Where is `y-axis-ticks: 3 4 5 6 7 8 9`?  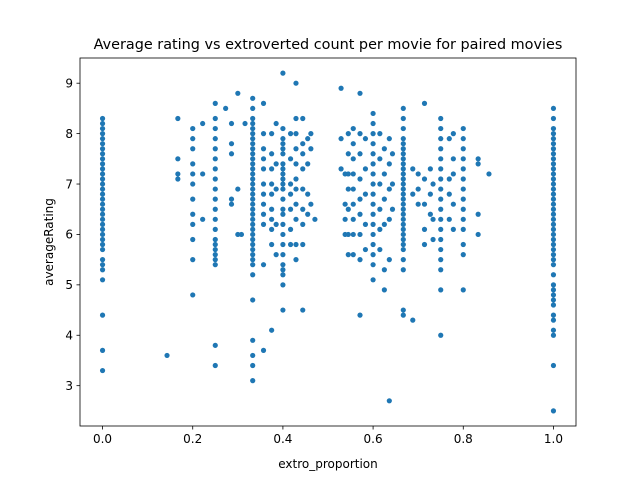
y-axis-ticks: 3 4 5 6 7 8 9 is located at coordinates (72, 235).